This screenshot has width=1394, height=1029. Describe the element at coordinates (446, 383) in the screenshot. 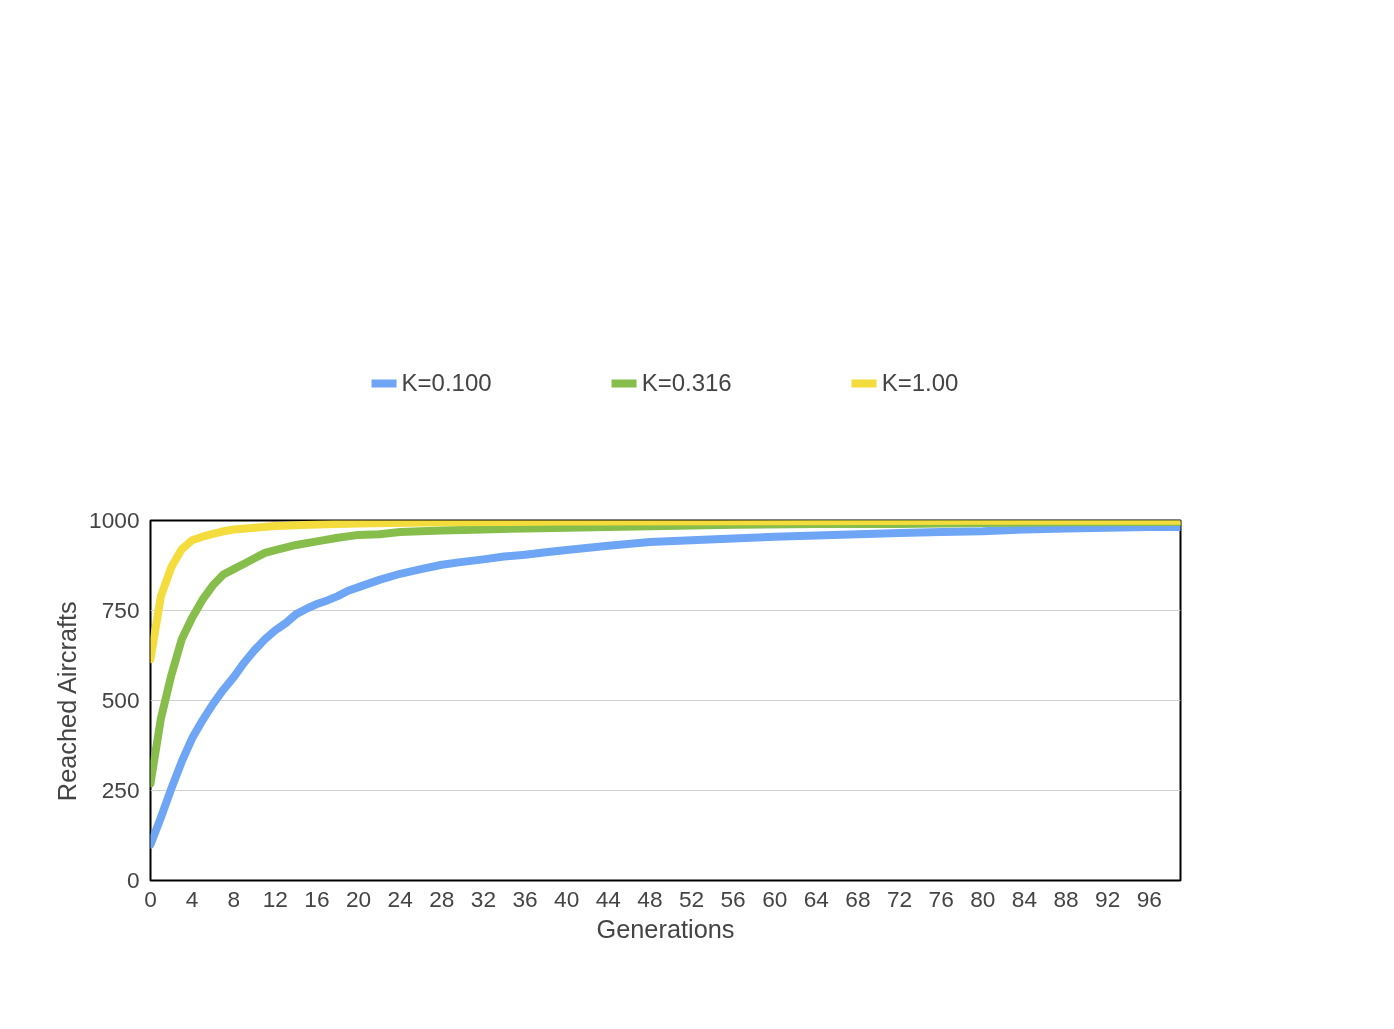

I see `legend-label: K=0.100` at that location.